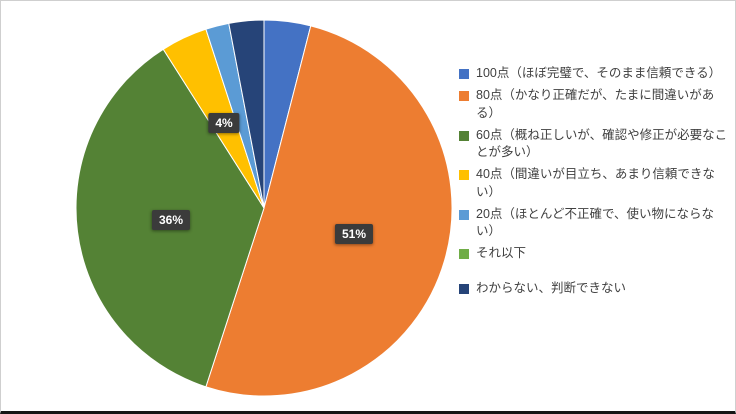  Describe the element at coordinates (551, 287) in the screenshot. I see `legend-label: わからない、判断できない` at that location.